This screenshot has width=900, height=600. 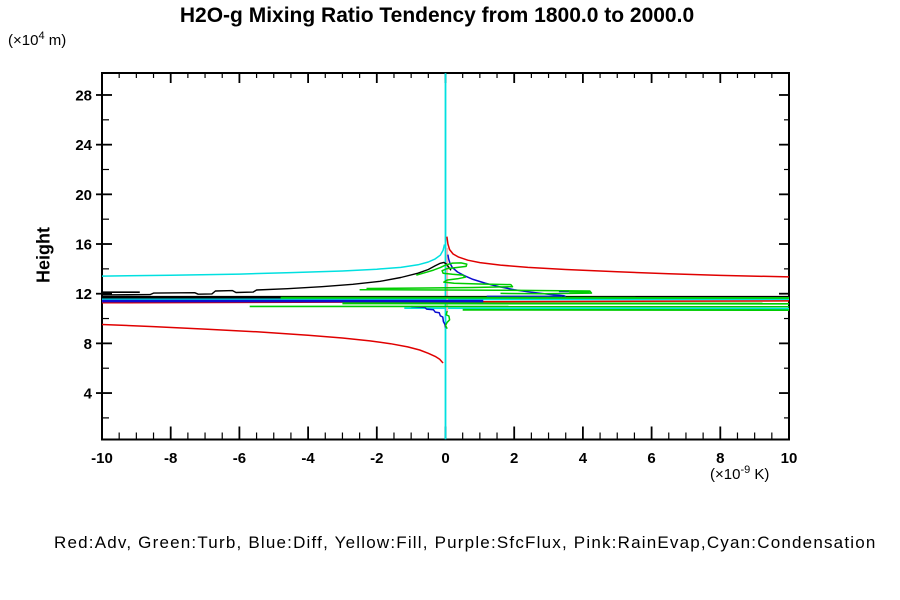 What do you see at coordinates (745, 470) in the screenshot?
I see `x-unit-exponent: -9` at bounding box center [745, 470].